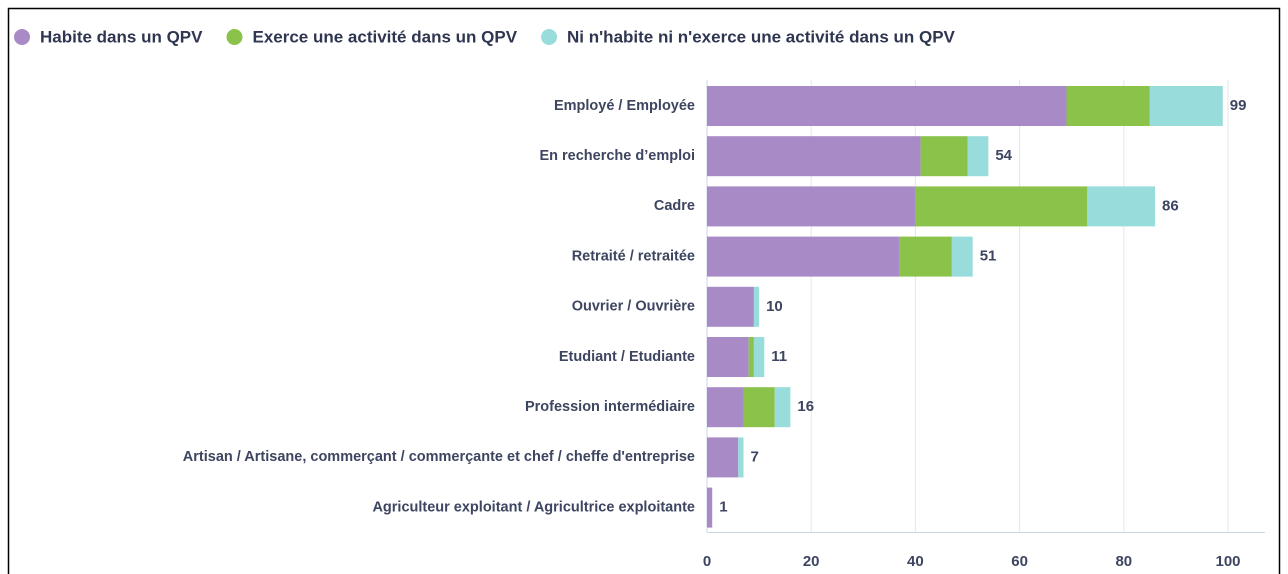  Describe the element at coordinates (1019, 561) in the screenshot. I see `x-tick-label: 60` at that location.